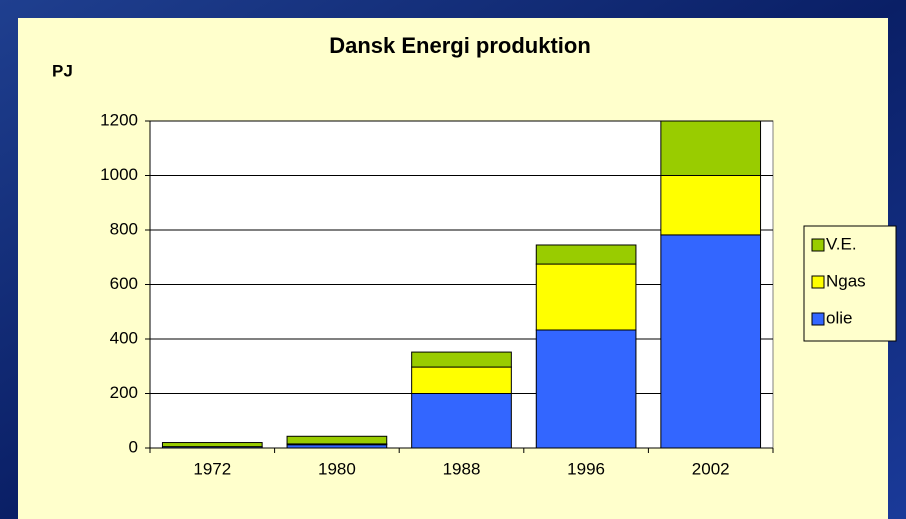 The image size is (906, 519). I want to click on y-tick-label: 1000, so click(119, 174).